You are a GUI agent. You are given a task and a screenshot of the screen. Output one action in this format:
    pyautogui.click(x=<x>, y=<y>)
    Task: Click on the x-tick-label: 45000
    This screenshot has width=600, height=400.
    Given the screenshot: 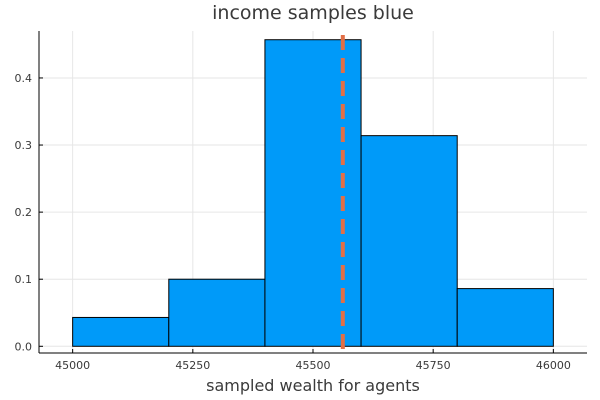 What is the action you would take?
    pyautogui.click(x=72, y=365)
    